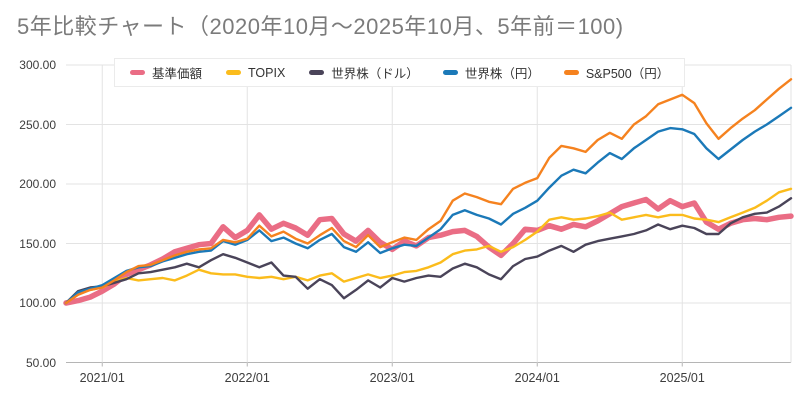  I want to click on legend-item-世界株（ドル）: 世界株（ドル）, so click(364, 72).